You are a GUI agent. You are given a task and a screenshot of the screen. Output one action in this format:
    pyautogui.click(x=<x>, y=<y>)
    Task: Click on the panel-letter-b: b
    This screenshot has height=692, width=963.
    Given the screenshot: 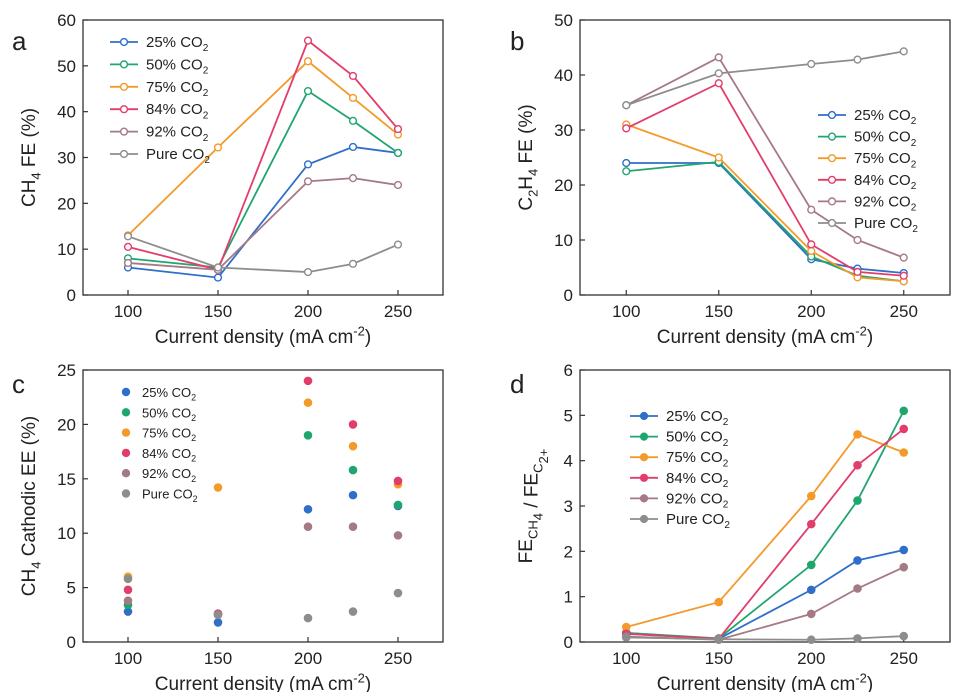 What is the action you would take?
    pyautogui.click(x=517, y=41)
    